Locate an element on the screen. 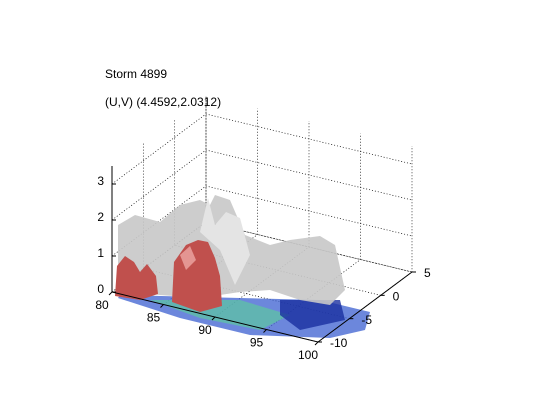 This screenshot has height=400, width=533. y-axis is located at coordinates (365, 307).